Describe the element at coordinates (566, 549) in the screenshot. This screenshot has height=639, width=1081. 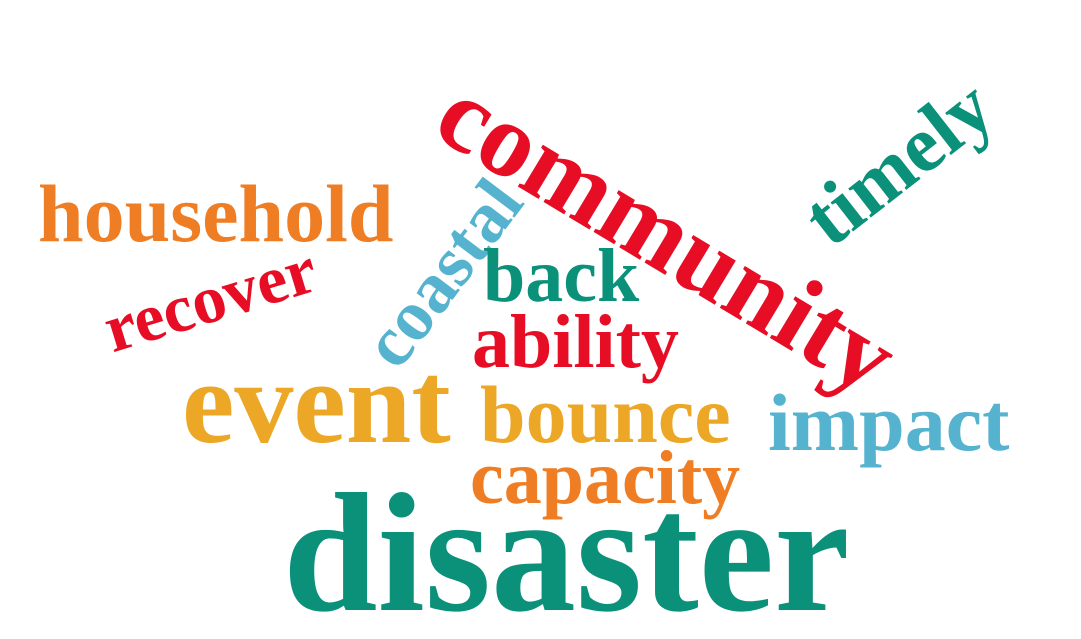
I see `word-disaster: disaster` at that location.